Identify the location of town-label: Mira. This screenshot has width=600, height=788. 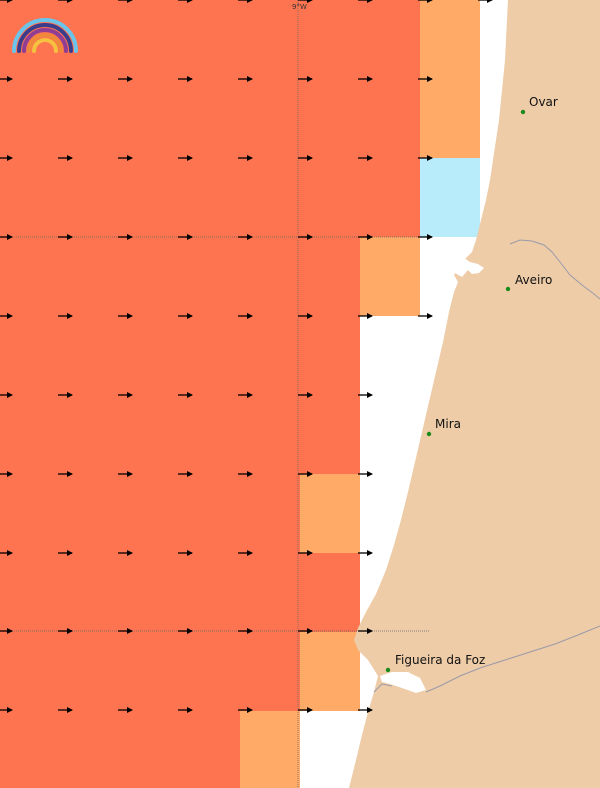
(448, 424).